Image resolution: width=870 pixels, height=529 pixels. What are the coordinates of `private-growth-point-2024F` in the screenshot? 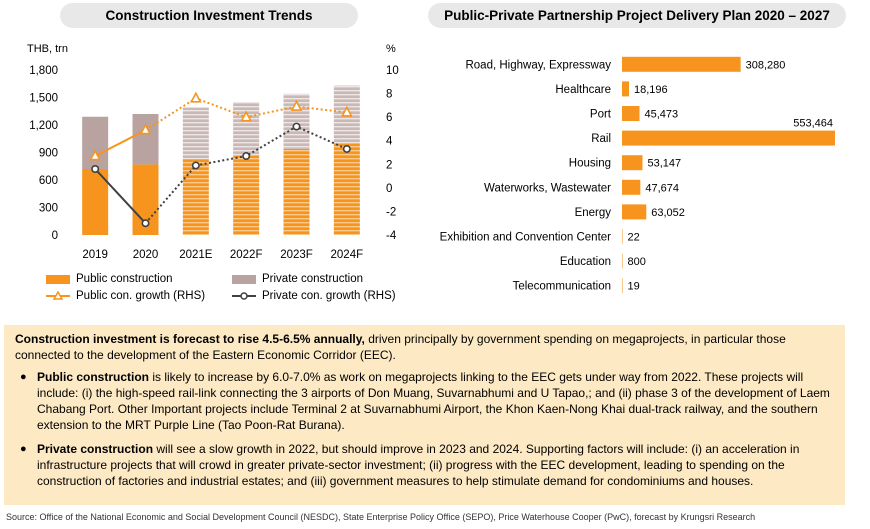 It's located at (346, 148).